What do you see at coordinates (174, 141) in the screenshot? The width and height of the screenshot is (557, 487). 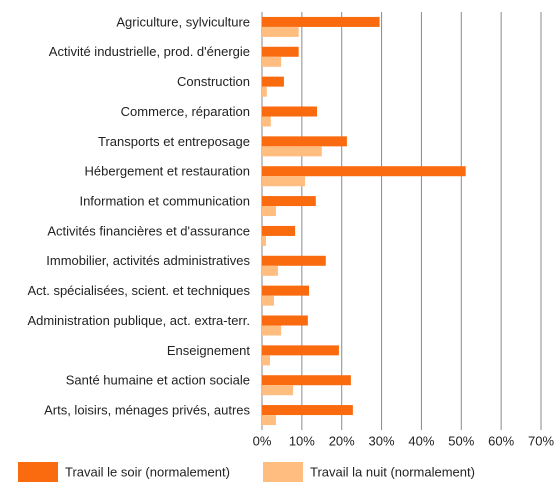 I see `y-tick-label: Transports et entreposage` at bounding box center [174, 141].